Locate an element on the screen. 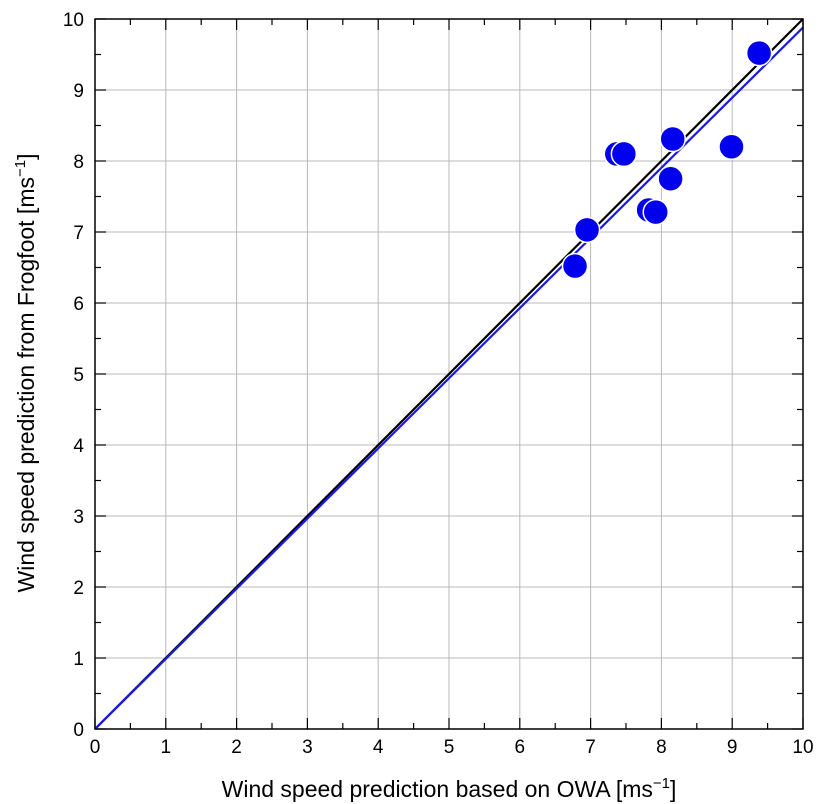  x-tick-label: 10 is located at coordinates (802, 747).